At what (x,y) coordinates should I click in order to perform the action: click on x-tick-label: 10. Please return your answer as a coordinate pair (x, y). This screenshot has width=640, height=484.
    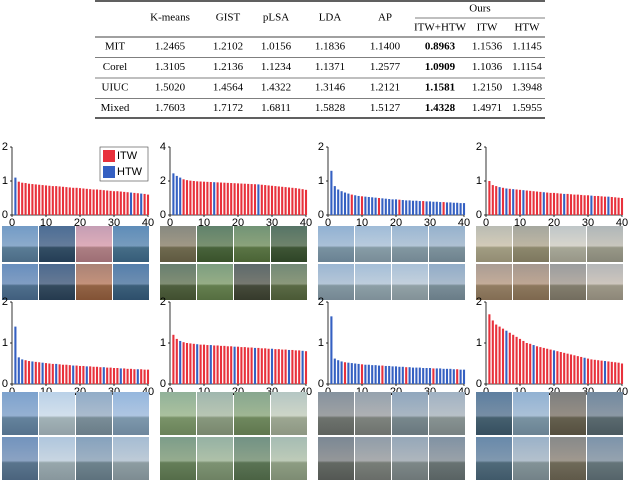
    Looking at the image, I should click on (362, 223).